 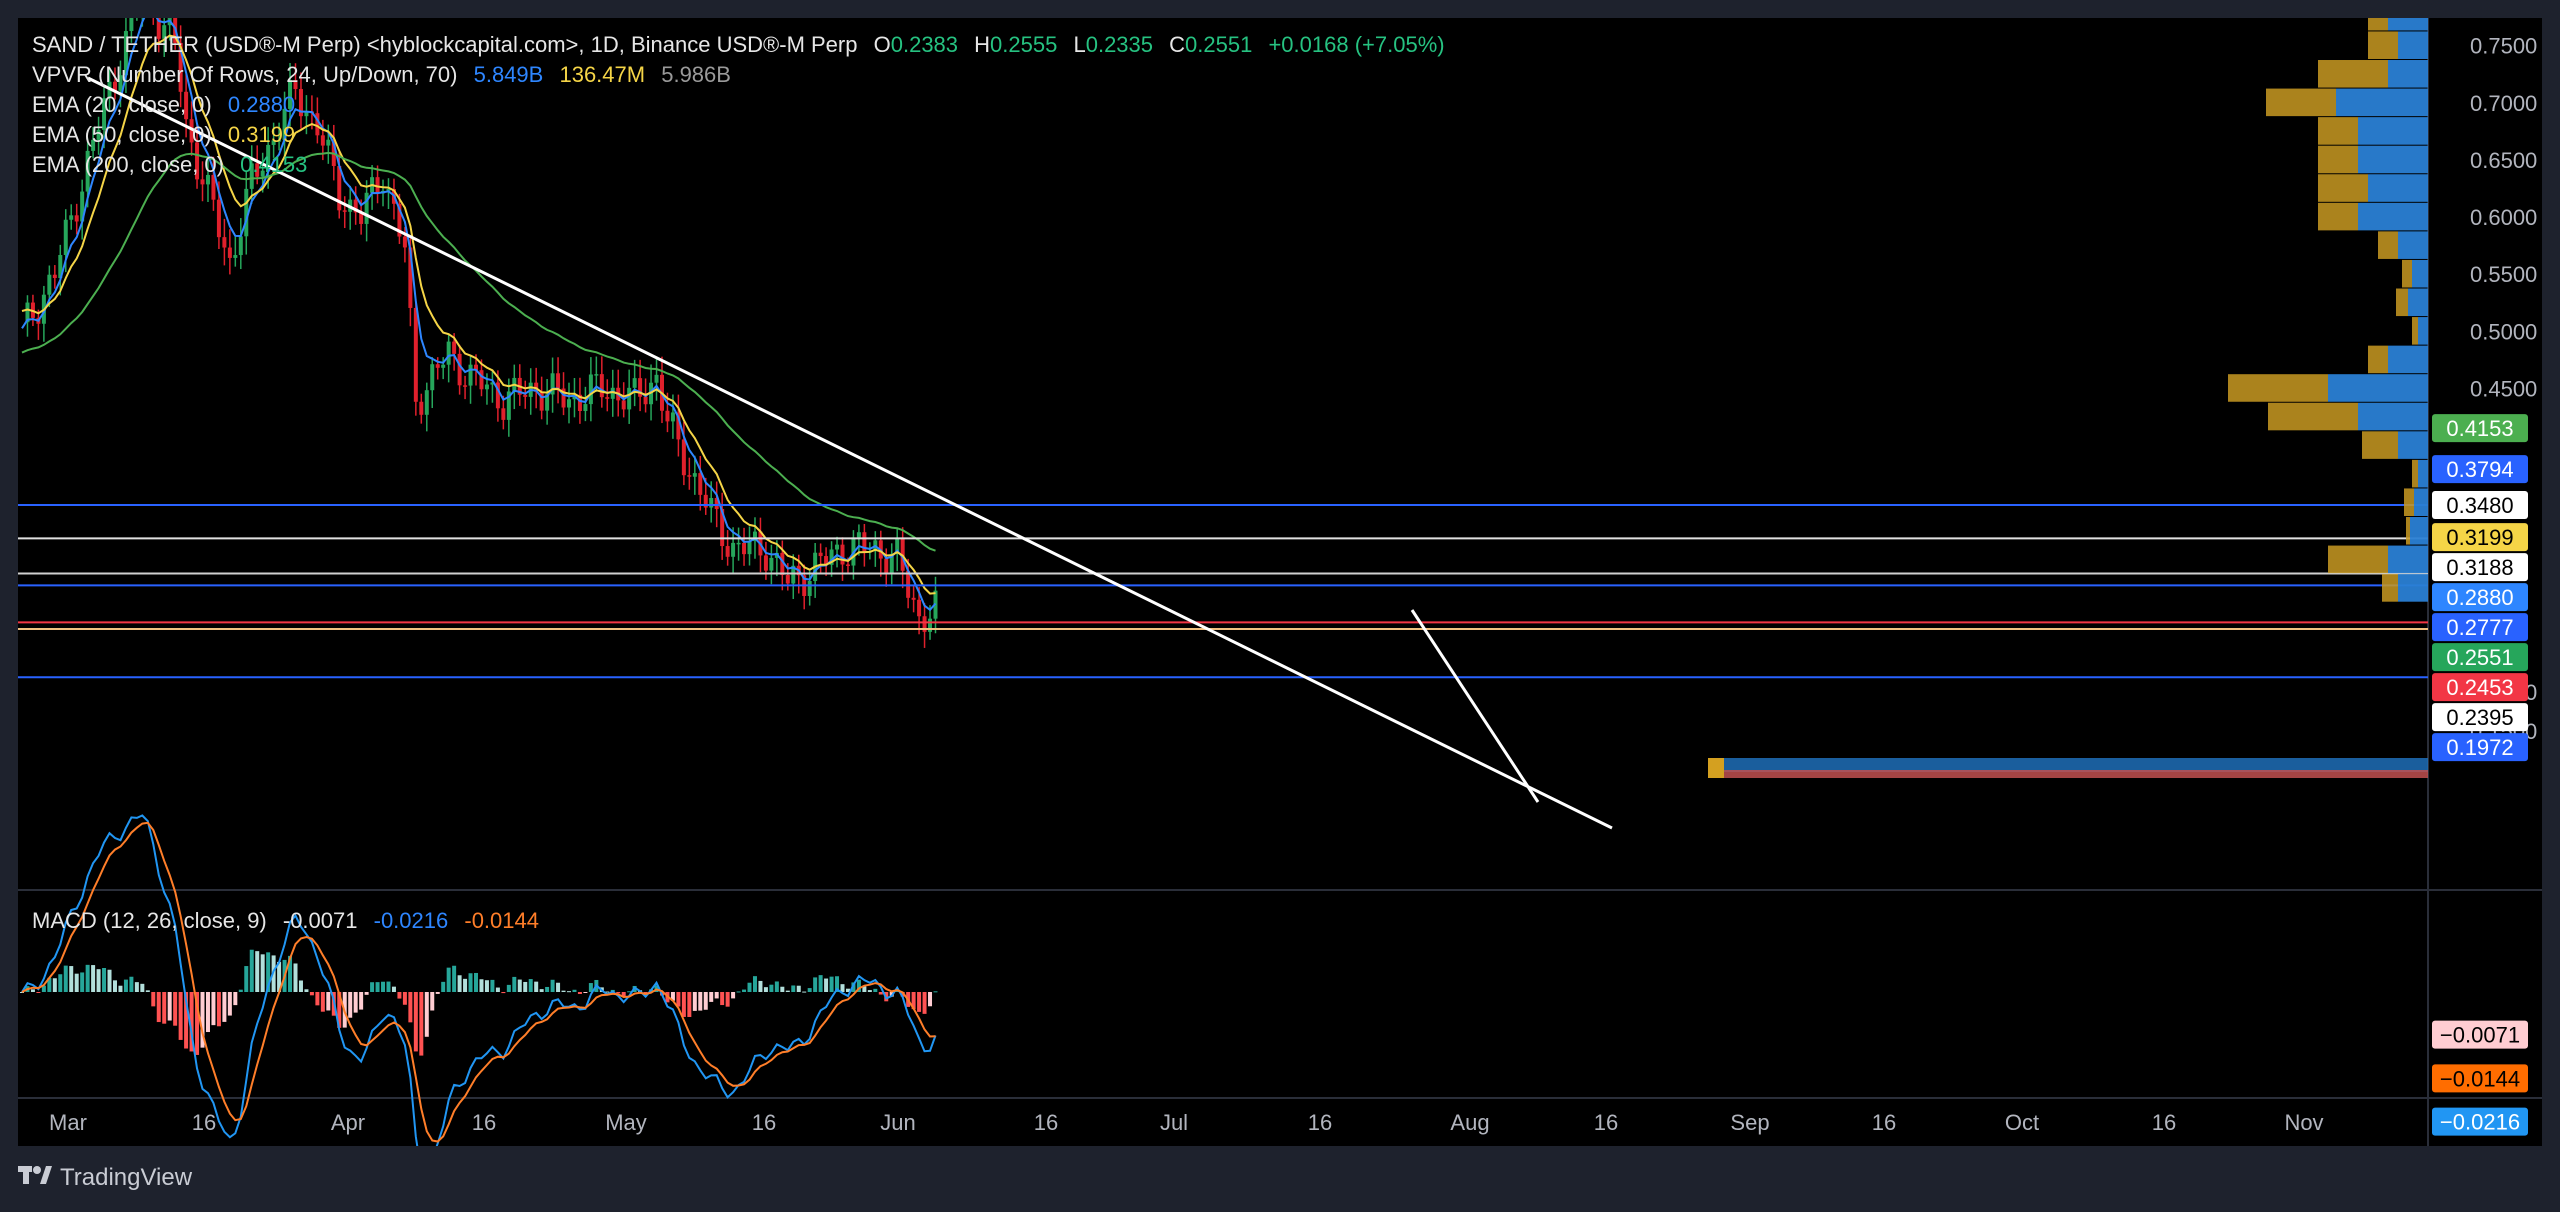 I want to click on ema20-label: EMA (20, close, 0), so click(x=122, y=104).